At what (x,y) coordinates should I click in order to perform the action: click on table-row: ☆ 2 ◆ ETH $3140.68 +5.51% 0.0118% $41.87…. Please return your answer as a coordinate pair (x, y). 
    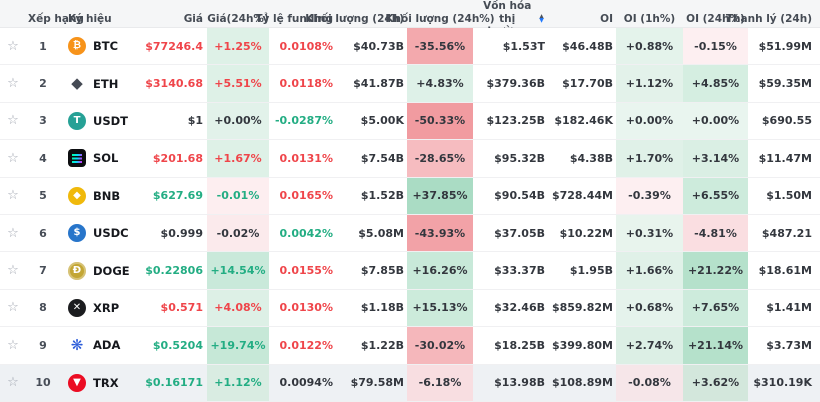
    Looking at the image, I should click on (410, 84).